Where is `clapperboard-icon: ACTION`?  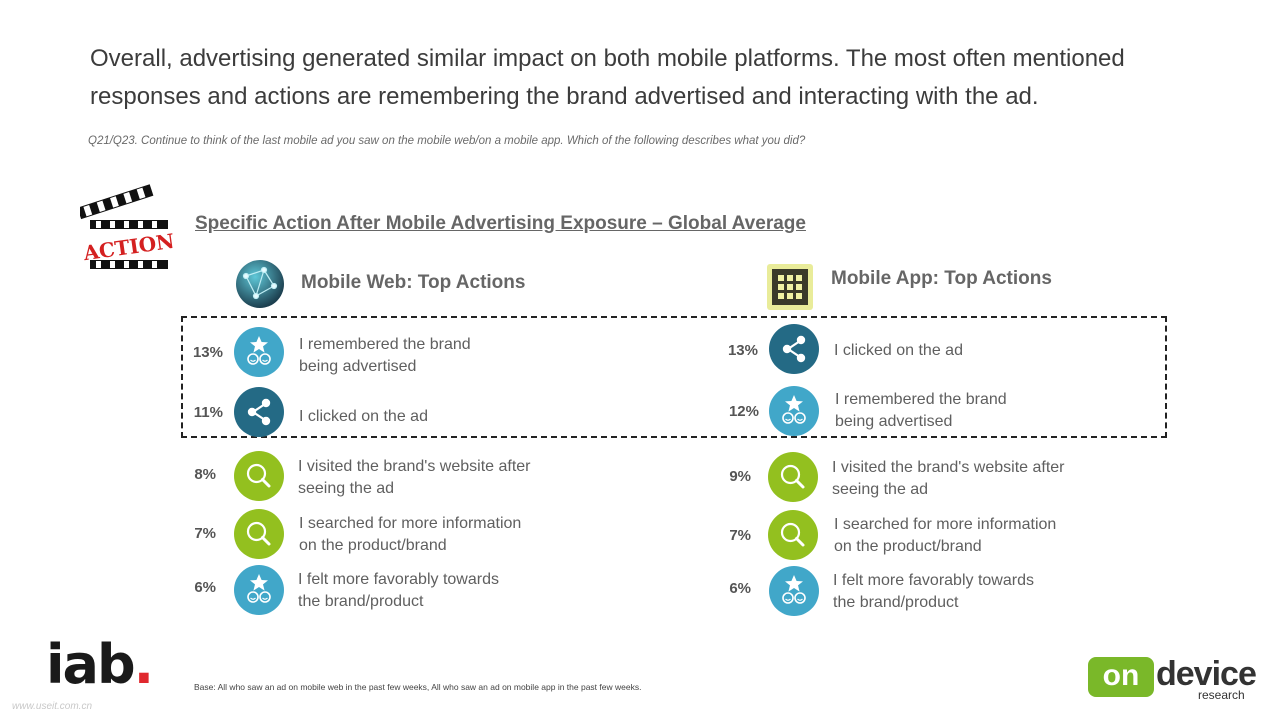 clapperboard-icon: ACTION is located at coordinates (127, 226).